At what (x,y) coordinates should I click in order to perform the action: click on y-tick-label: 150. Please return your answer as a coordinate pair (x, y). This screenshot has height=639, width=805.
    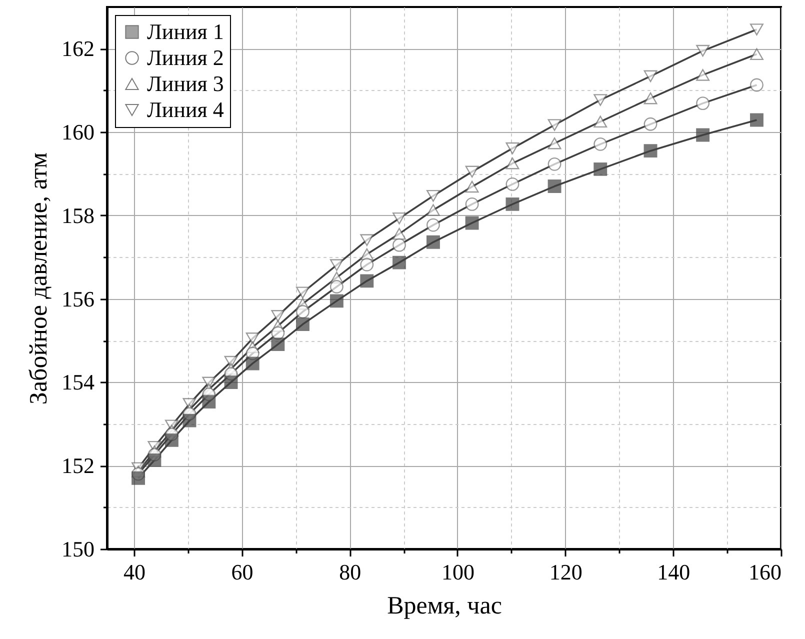
    Looking at the image, I should click on (78, 549).